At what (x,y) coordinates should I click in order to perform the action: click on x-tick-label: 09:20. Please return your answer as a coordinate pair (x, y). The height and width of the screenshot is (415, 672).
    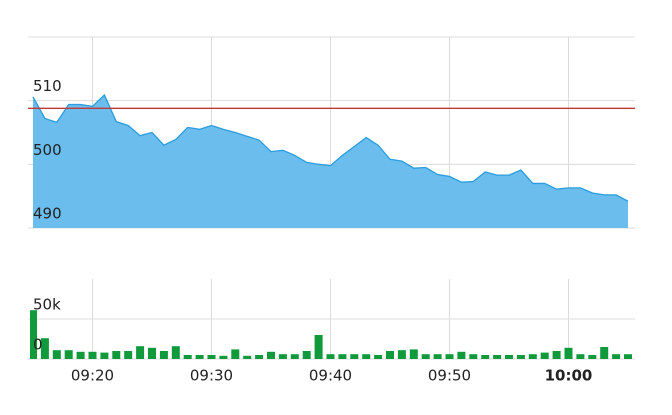
    Looking at the image, I should click on (92, 376).